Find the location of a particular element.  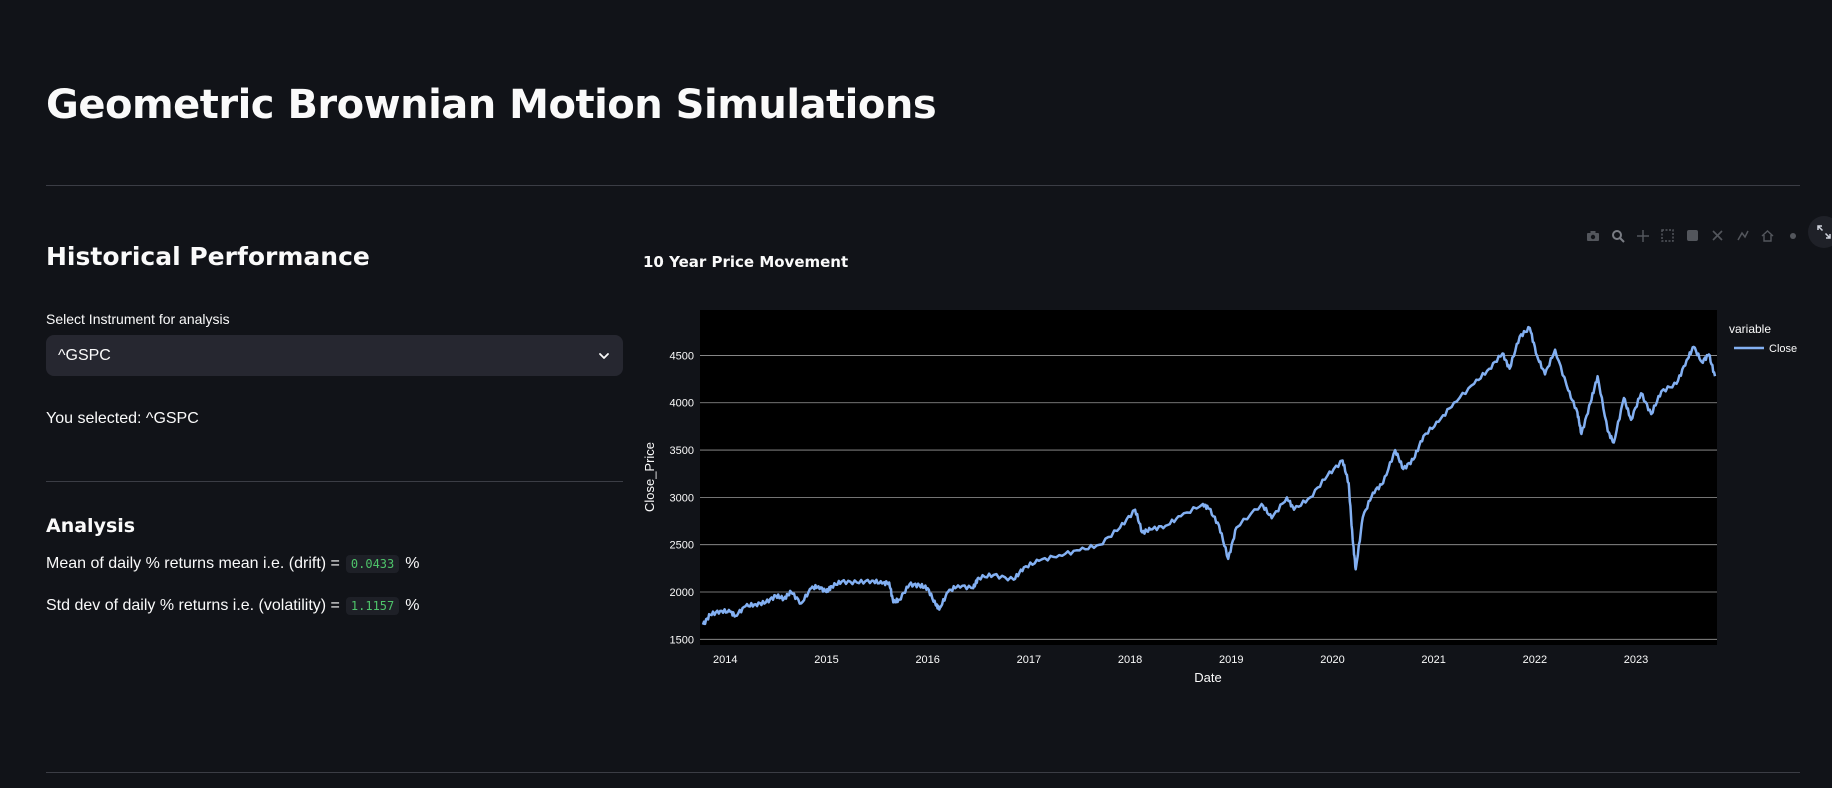

selected-instrument-text: You selected: ^GSPC is located at coordinates (122, 418).